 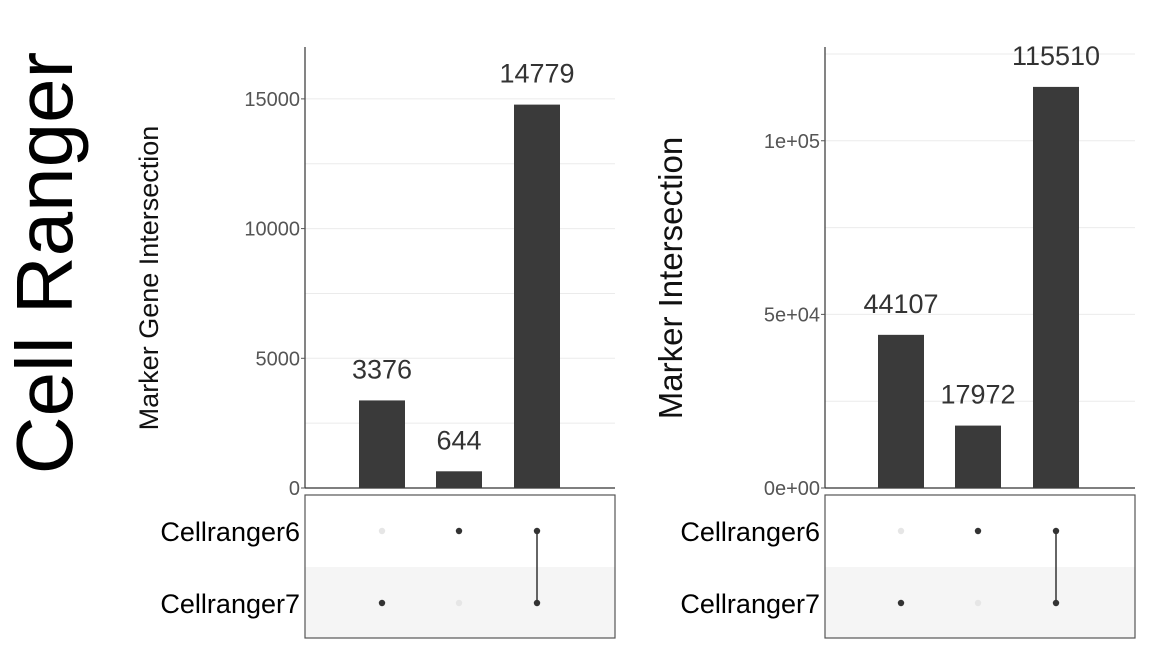 I want to click on y-tick-label: 1e+05, so click(x=792, y=142).